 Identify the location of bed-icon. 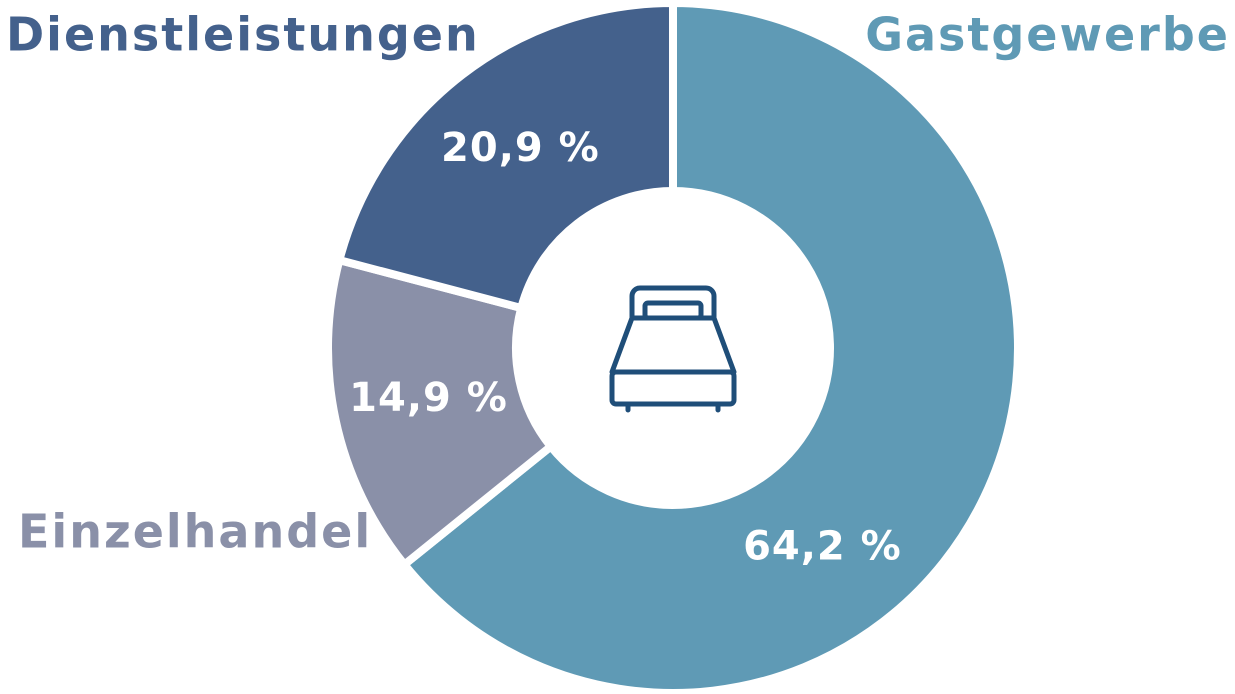
(673, 349).